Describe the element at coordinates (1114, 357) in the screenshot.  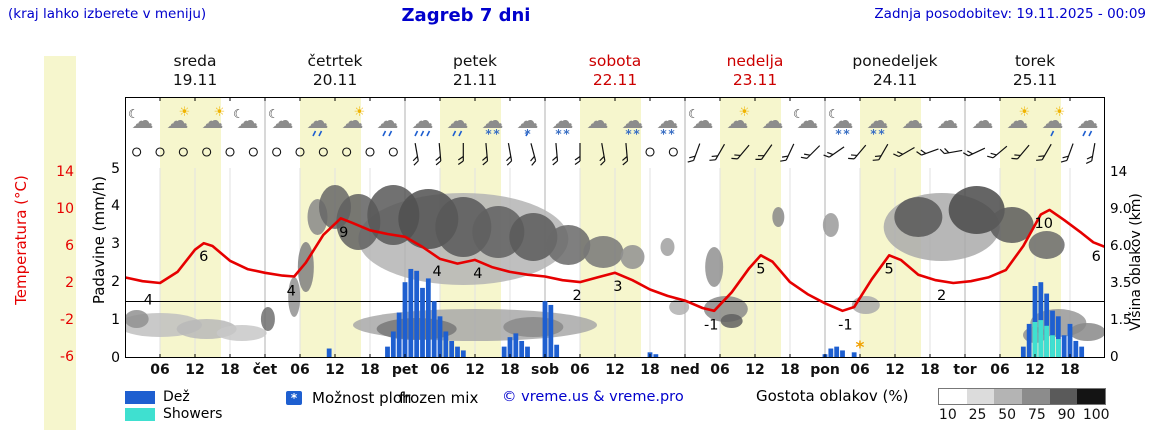
I see `cloud-height-tick: 0` at that location.